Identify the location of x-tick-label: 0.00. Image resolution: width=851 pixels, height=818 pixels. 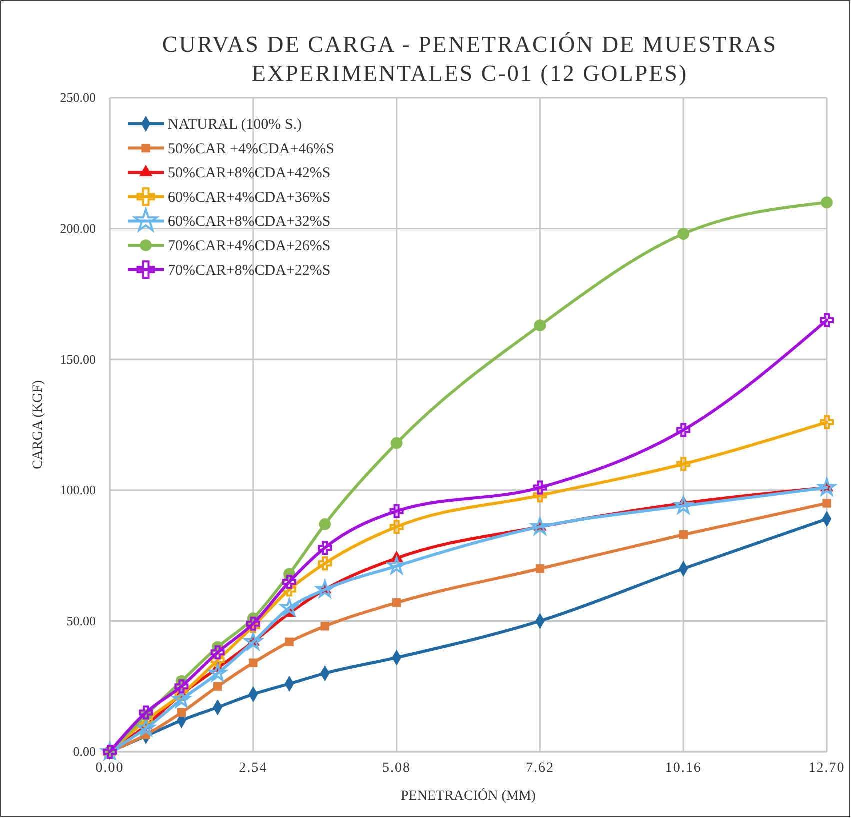
(110, 768).